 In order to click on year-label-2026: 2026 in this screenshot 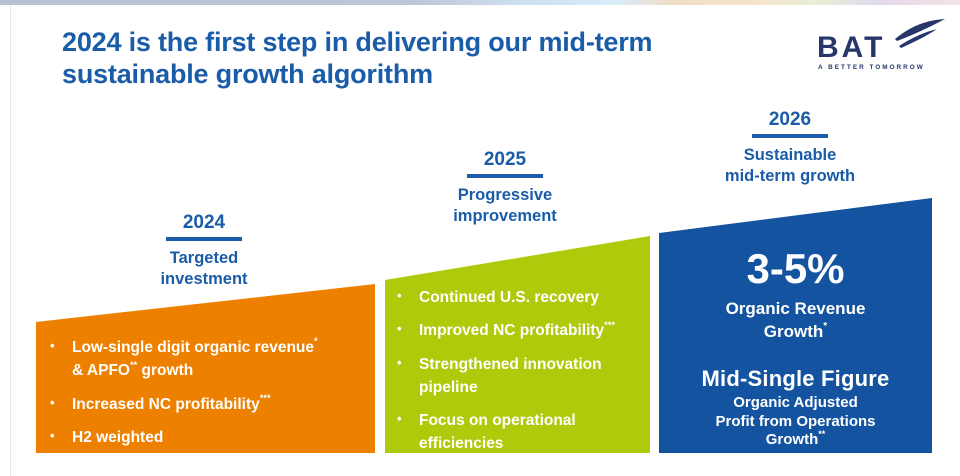, I will do `click(790, 119)`.